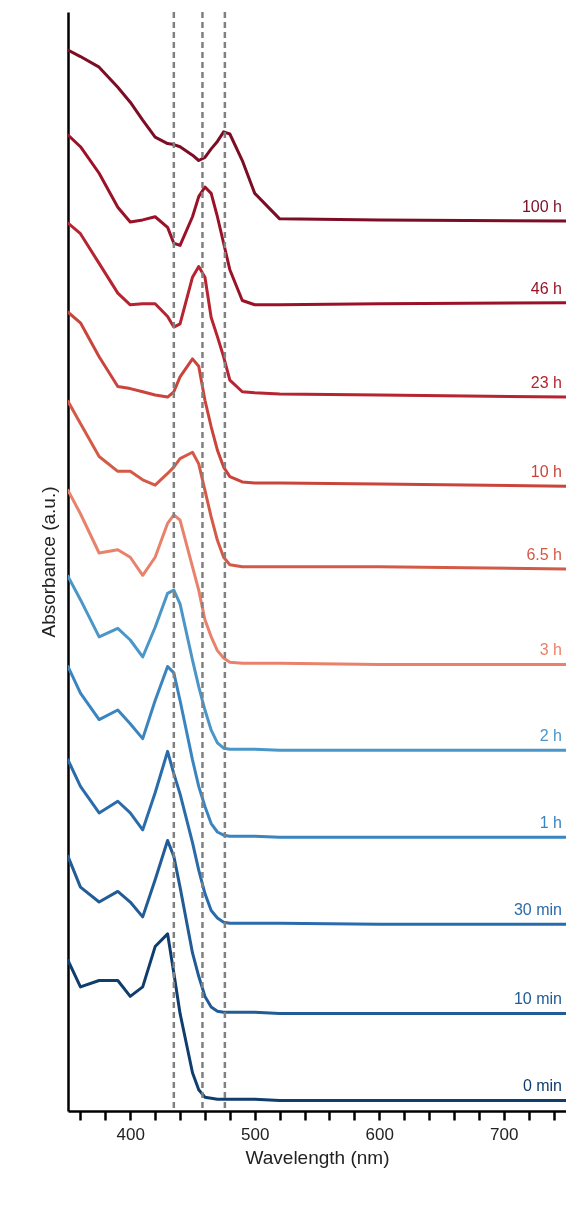  Describe the element at coordinates (541, 206) in the screenshot. I see `series-label: 100 h` at that location.